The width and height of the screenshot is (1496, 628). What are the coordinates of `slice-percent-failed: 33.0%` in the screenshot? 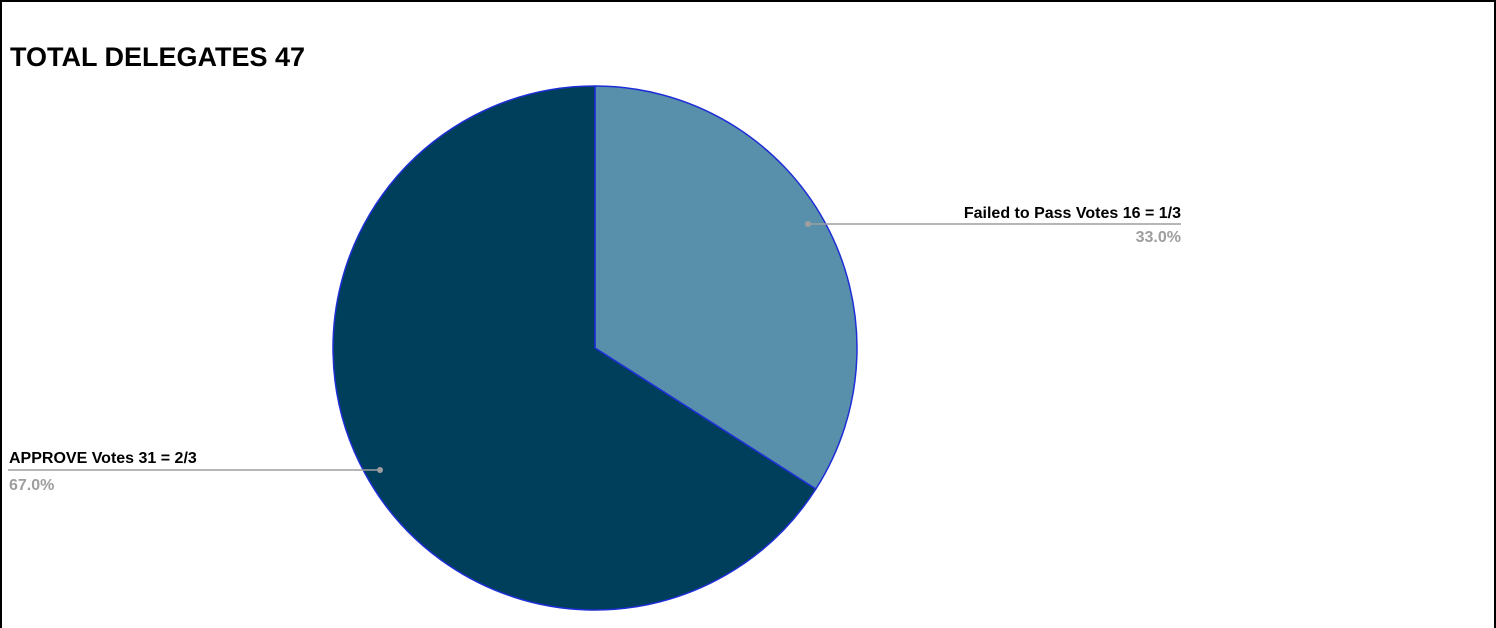 It's located at (1158, 237).